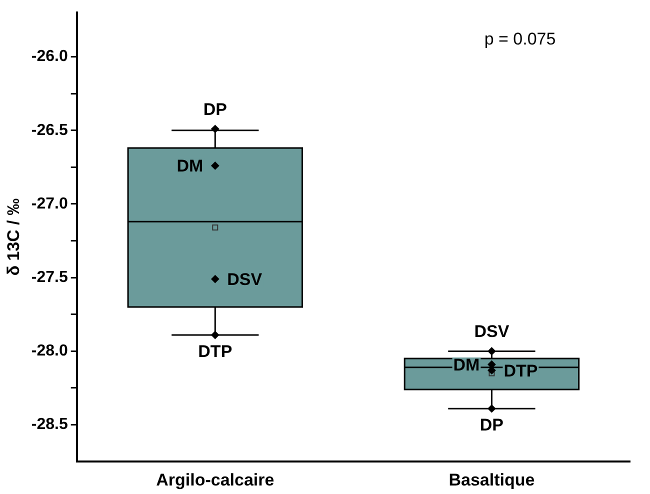 Image resolution: width=650 pixels, height=494 pixels. I want to click on x-tick-label: Basaltique, so click(491, 480).